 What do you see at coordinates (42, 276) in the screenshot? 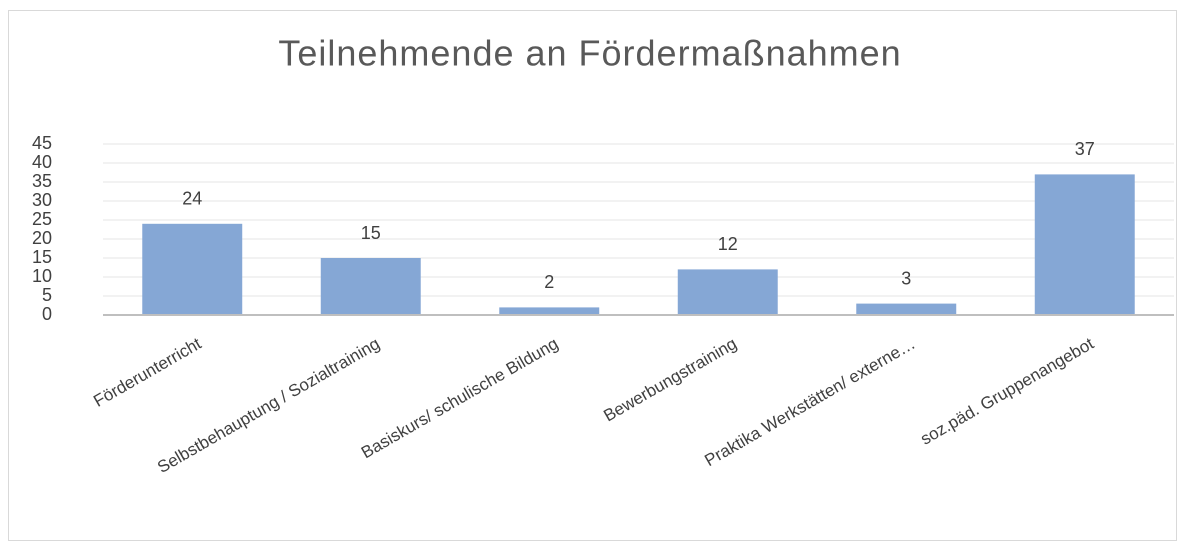
I see `y-tick-label: 10` at bounding box center [42, 276].